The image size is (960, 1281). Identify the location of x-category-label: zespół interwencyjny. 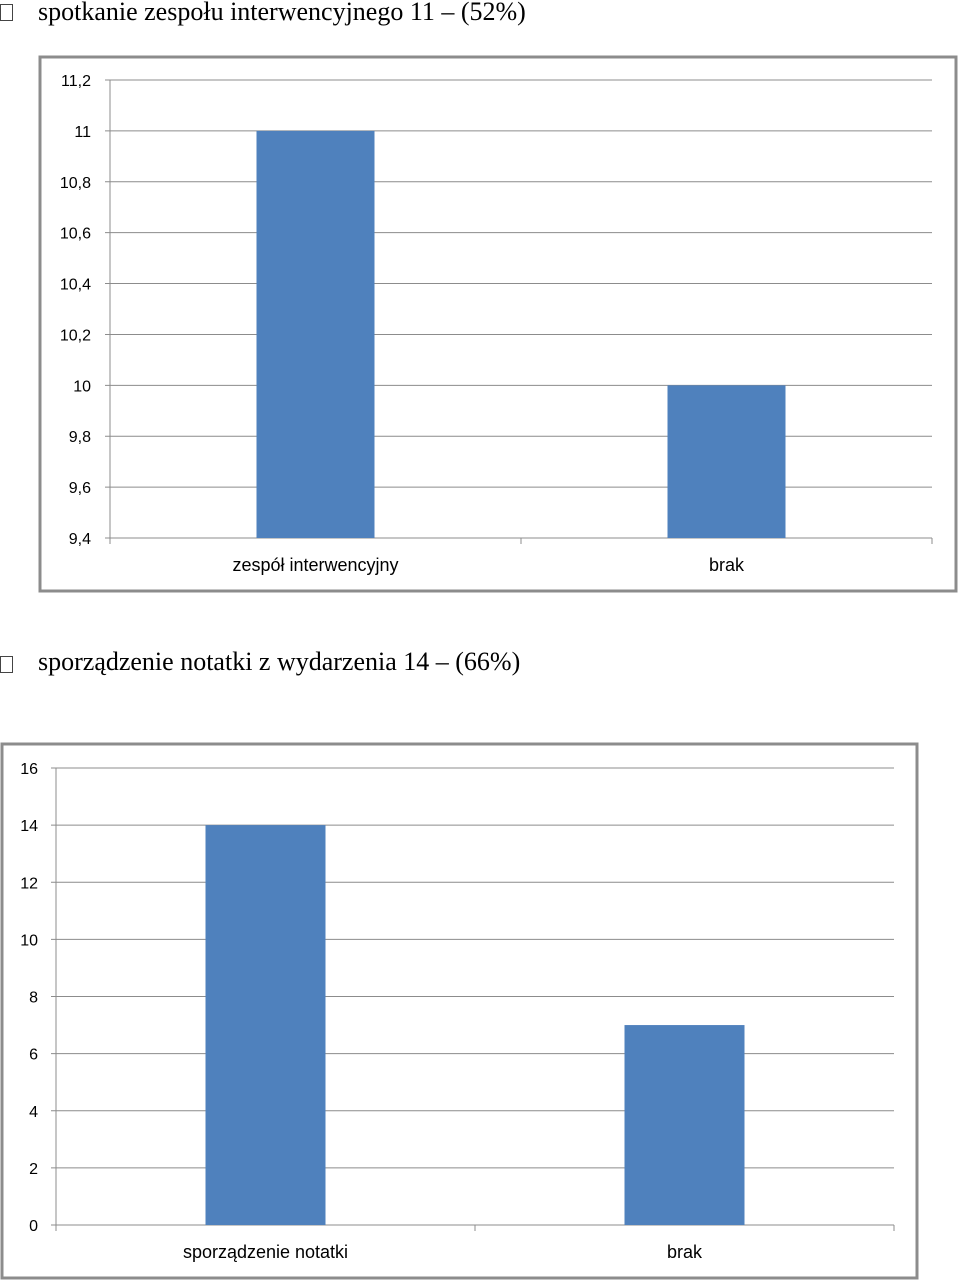
(315, 565).